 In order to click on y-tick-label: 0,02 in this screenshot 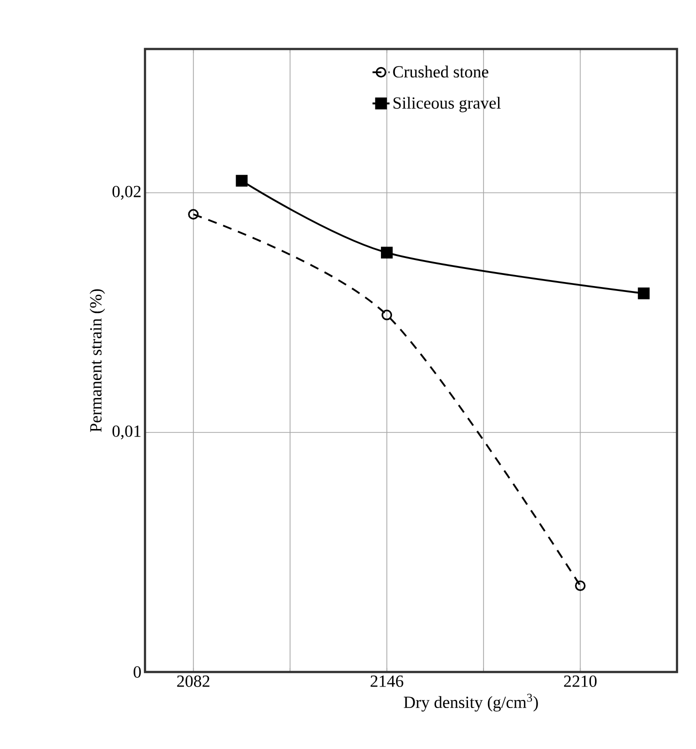, I will do `click(126, 193)`.